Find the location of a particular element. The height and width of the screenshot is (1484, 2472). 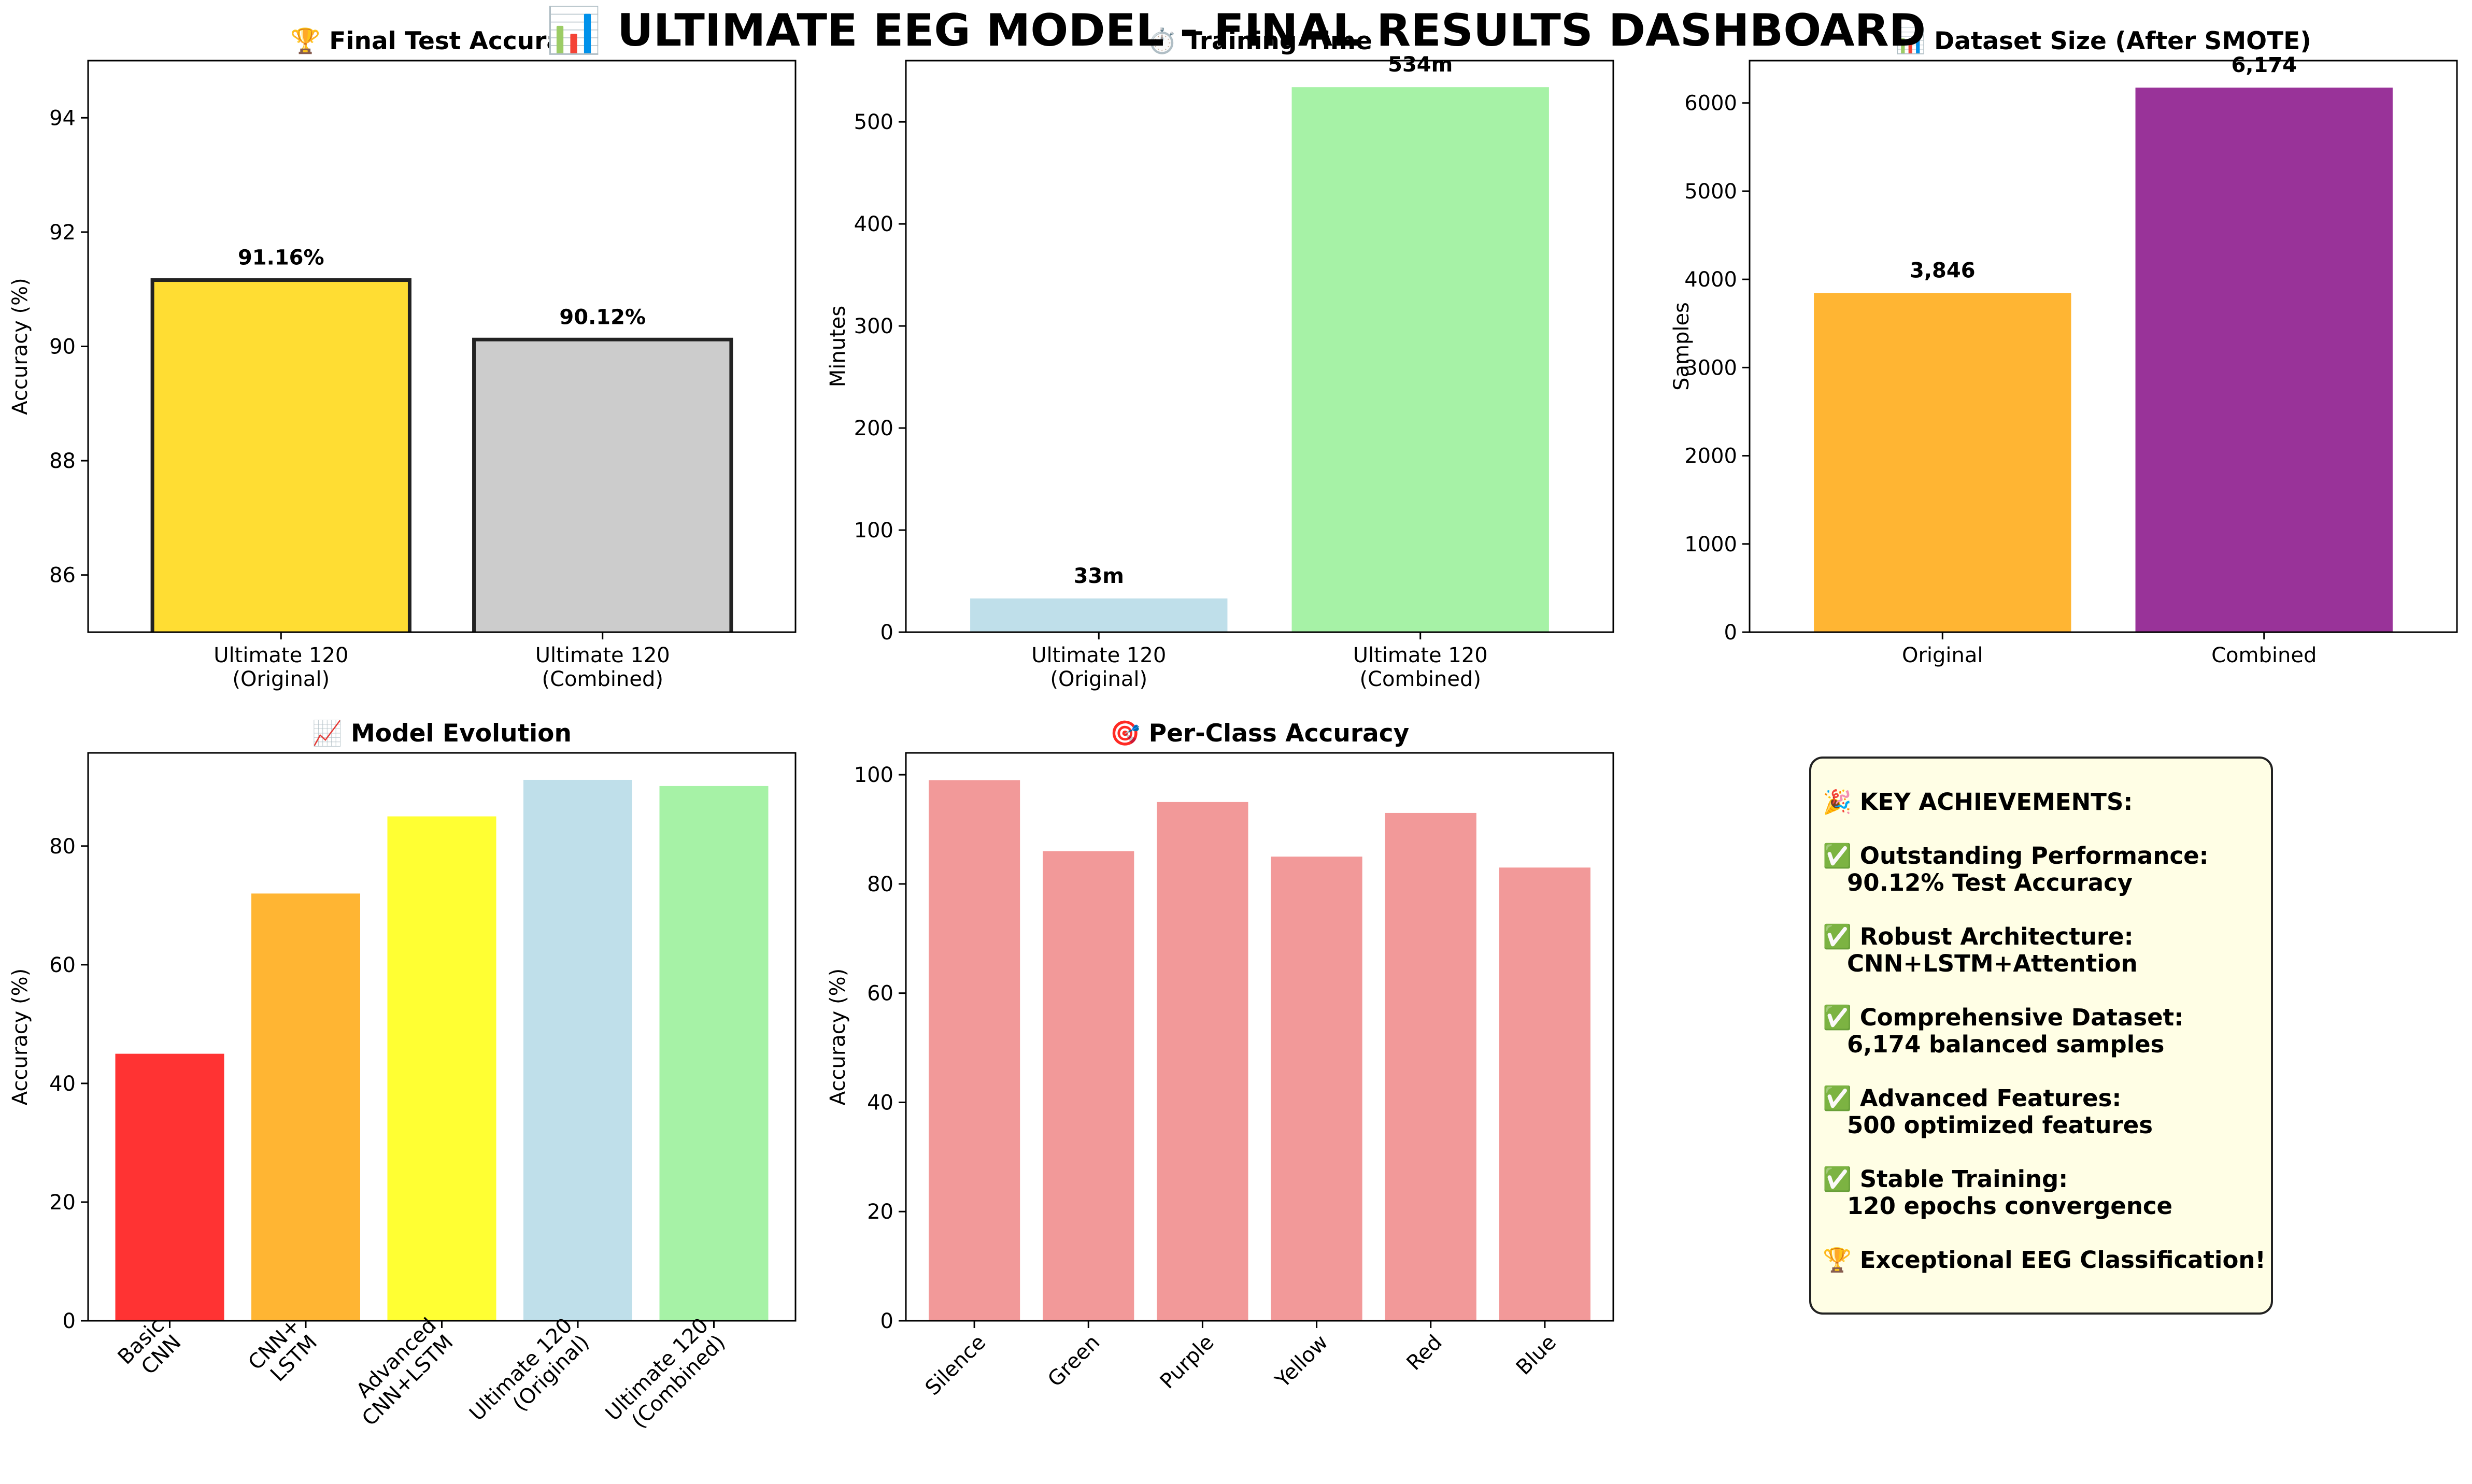

data-label: 3,846 is located at coordinates (1943, 271).